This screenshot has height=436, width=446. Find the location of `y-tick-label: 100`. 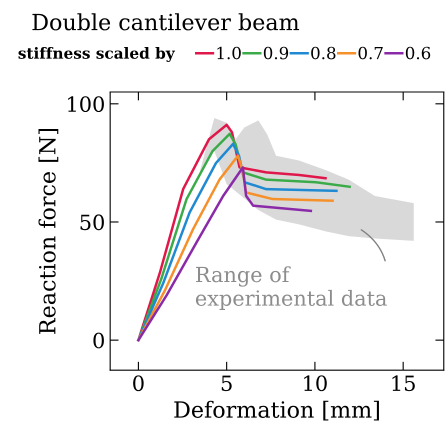

y-tick-label: 100 is located at coordinates (86, 104).